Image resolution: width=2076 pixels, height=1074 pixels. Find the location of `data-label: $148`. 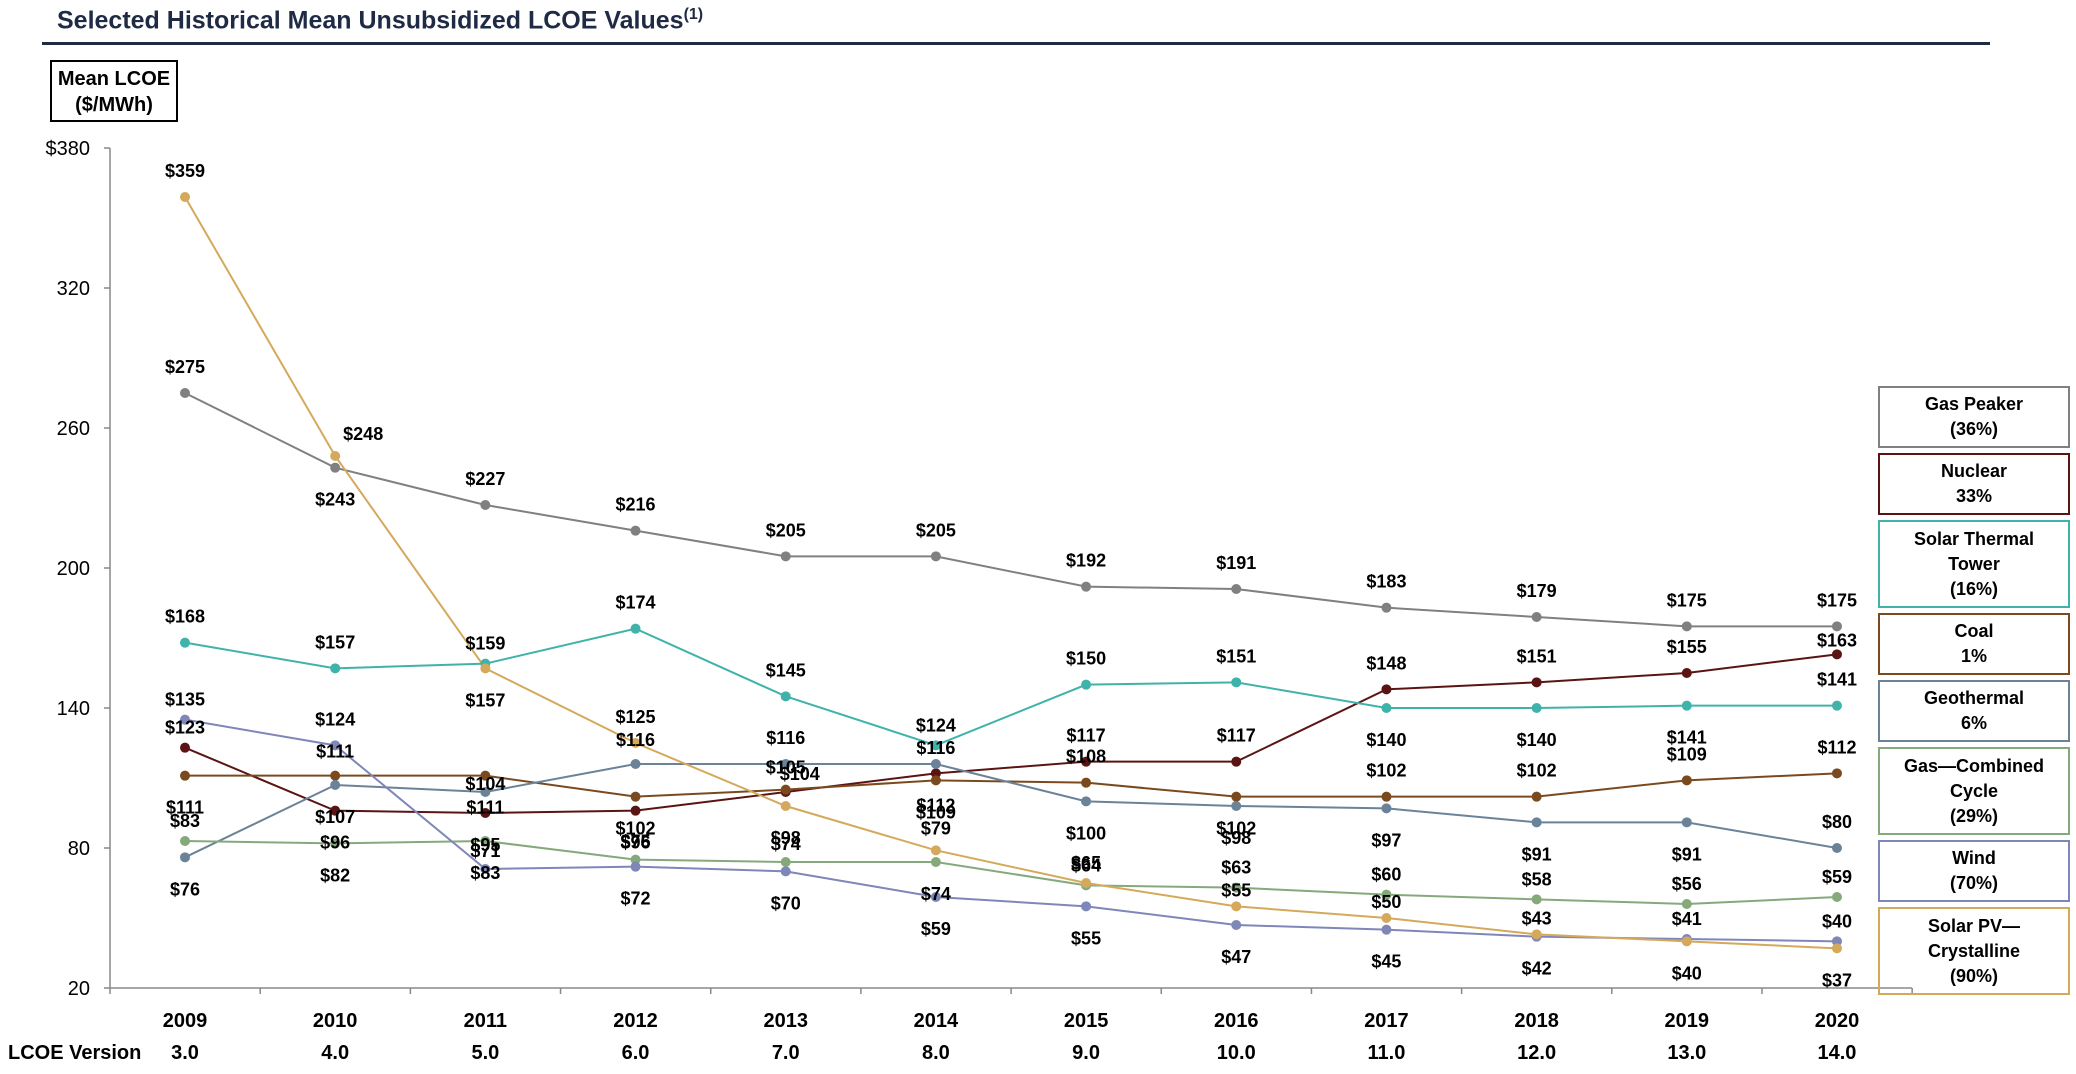

data-label: $148 is located at coordinates (1386, 663).